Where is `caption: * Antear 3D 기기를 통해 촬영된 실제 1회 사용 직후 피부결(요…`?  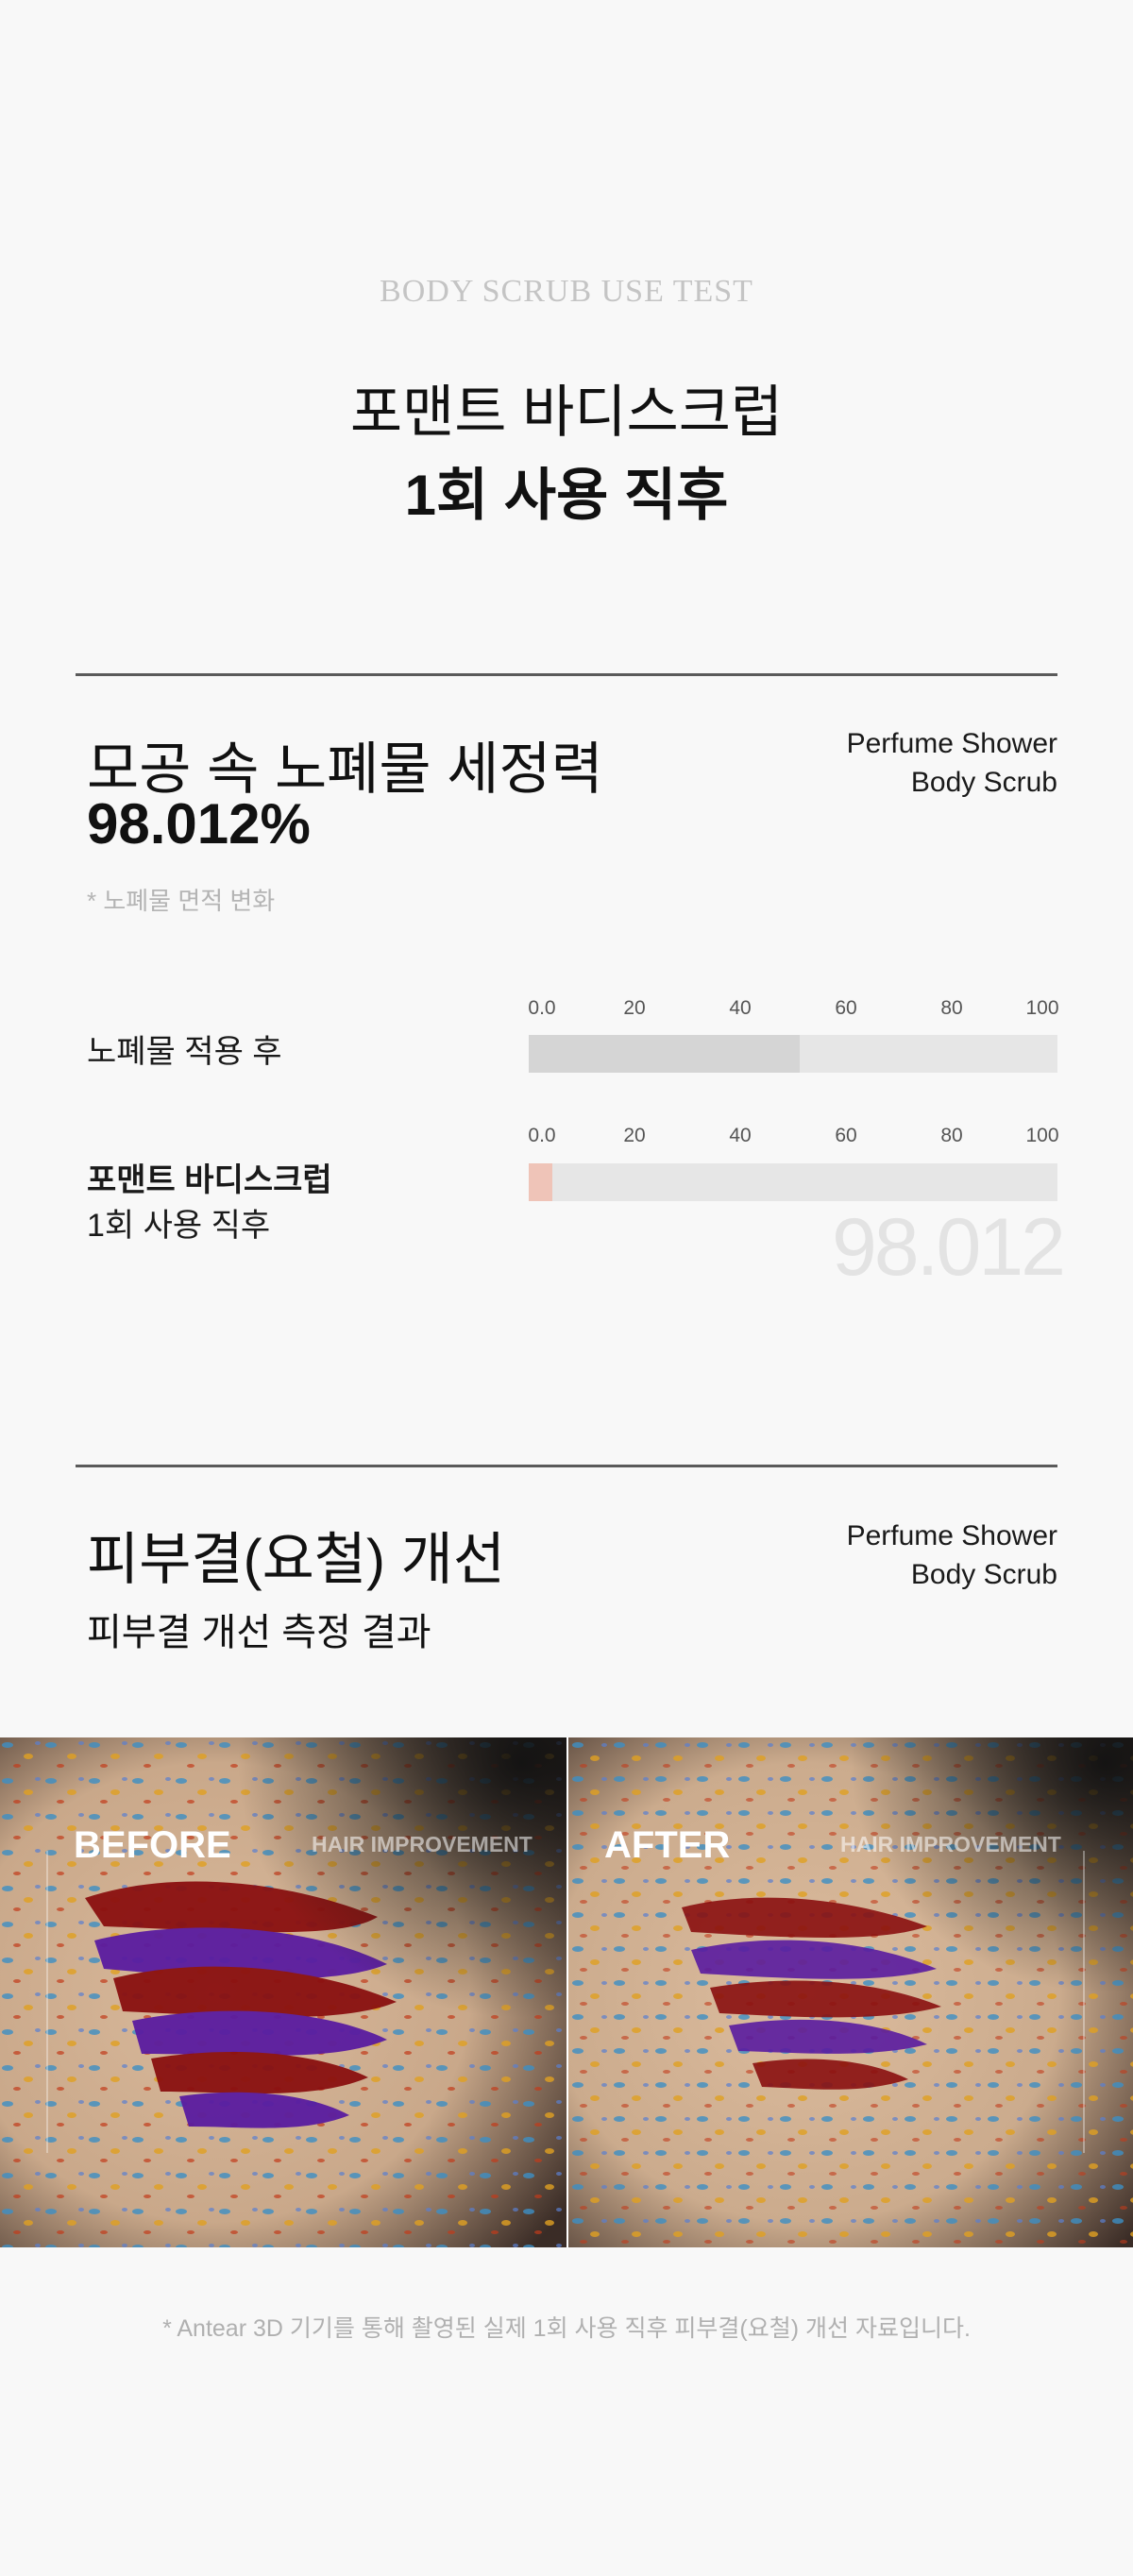 caption: * Antear 3D 기기를 통해 촬영된 실제 1회 사용 직후 피부결(요… is located at coordinates (566, 2328).